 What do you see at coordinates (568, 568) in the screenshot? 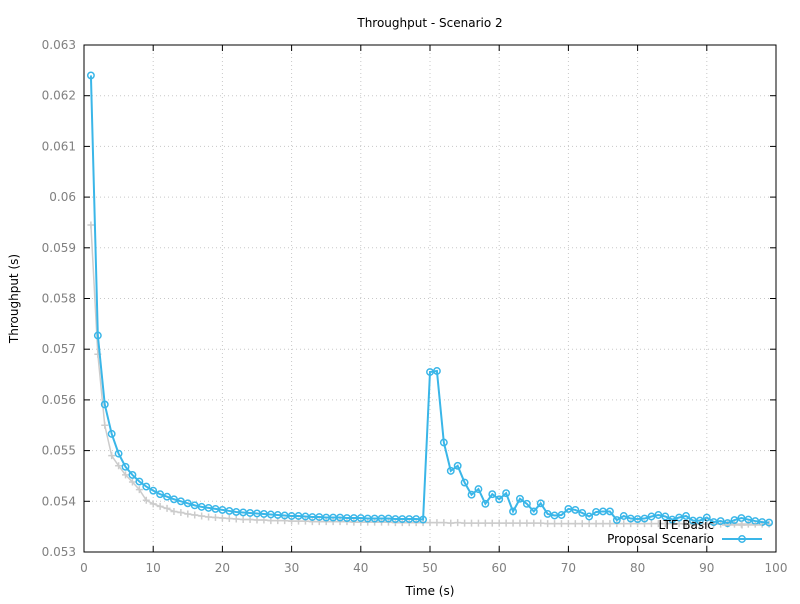
I see `x-tick-label: 70` at bounding box center [568, 568].